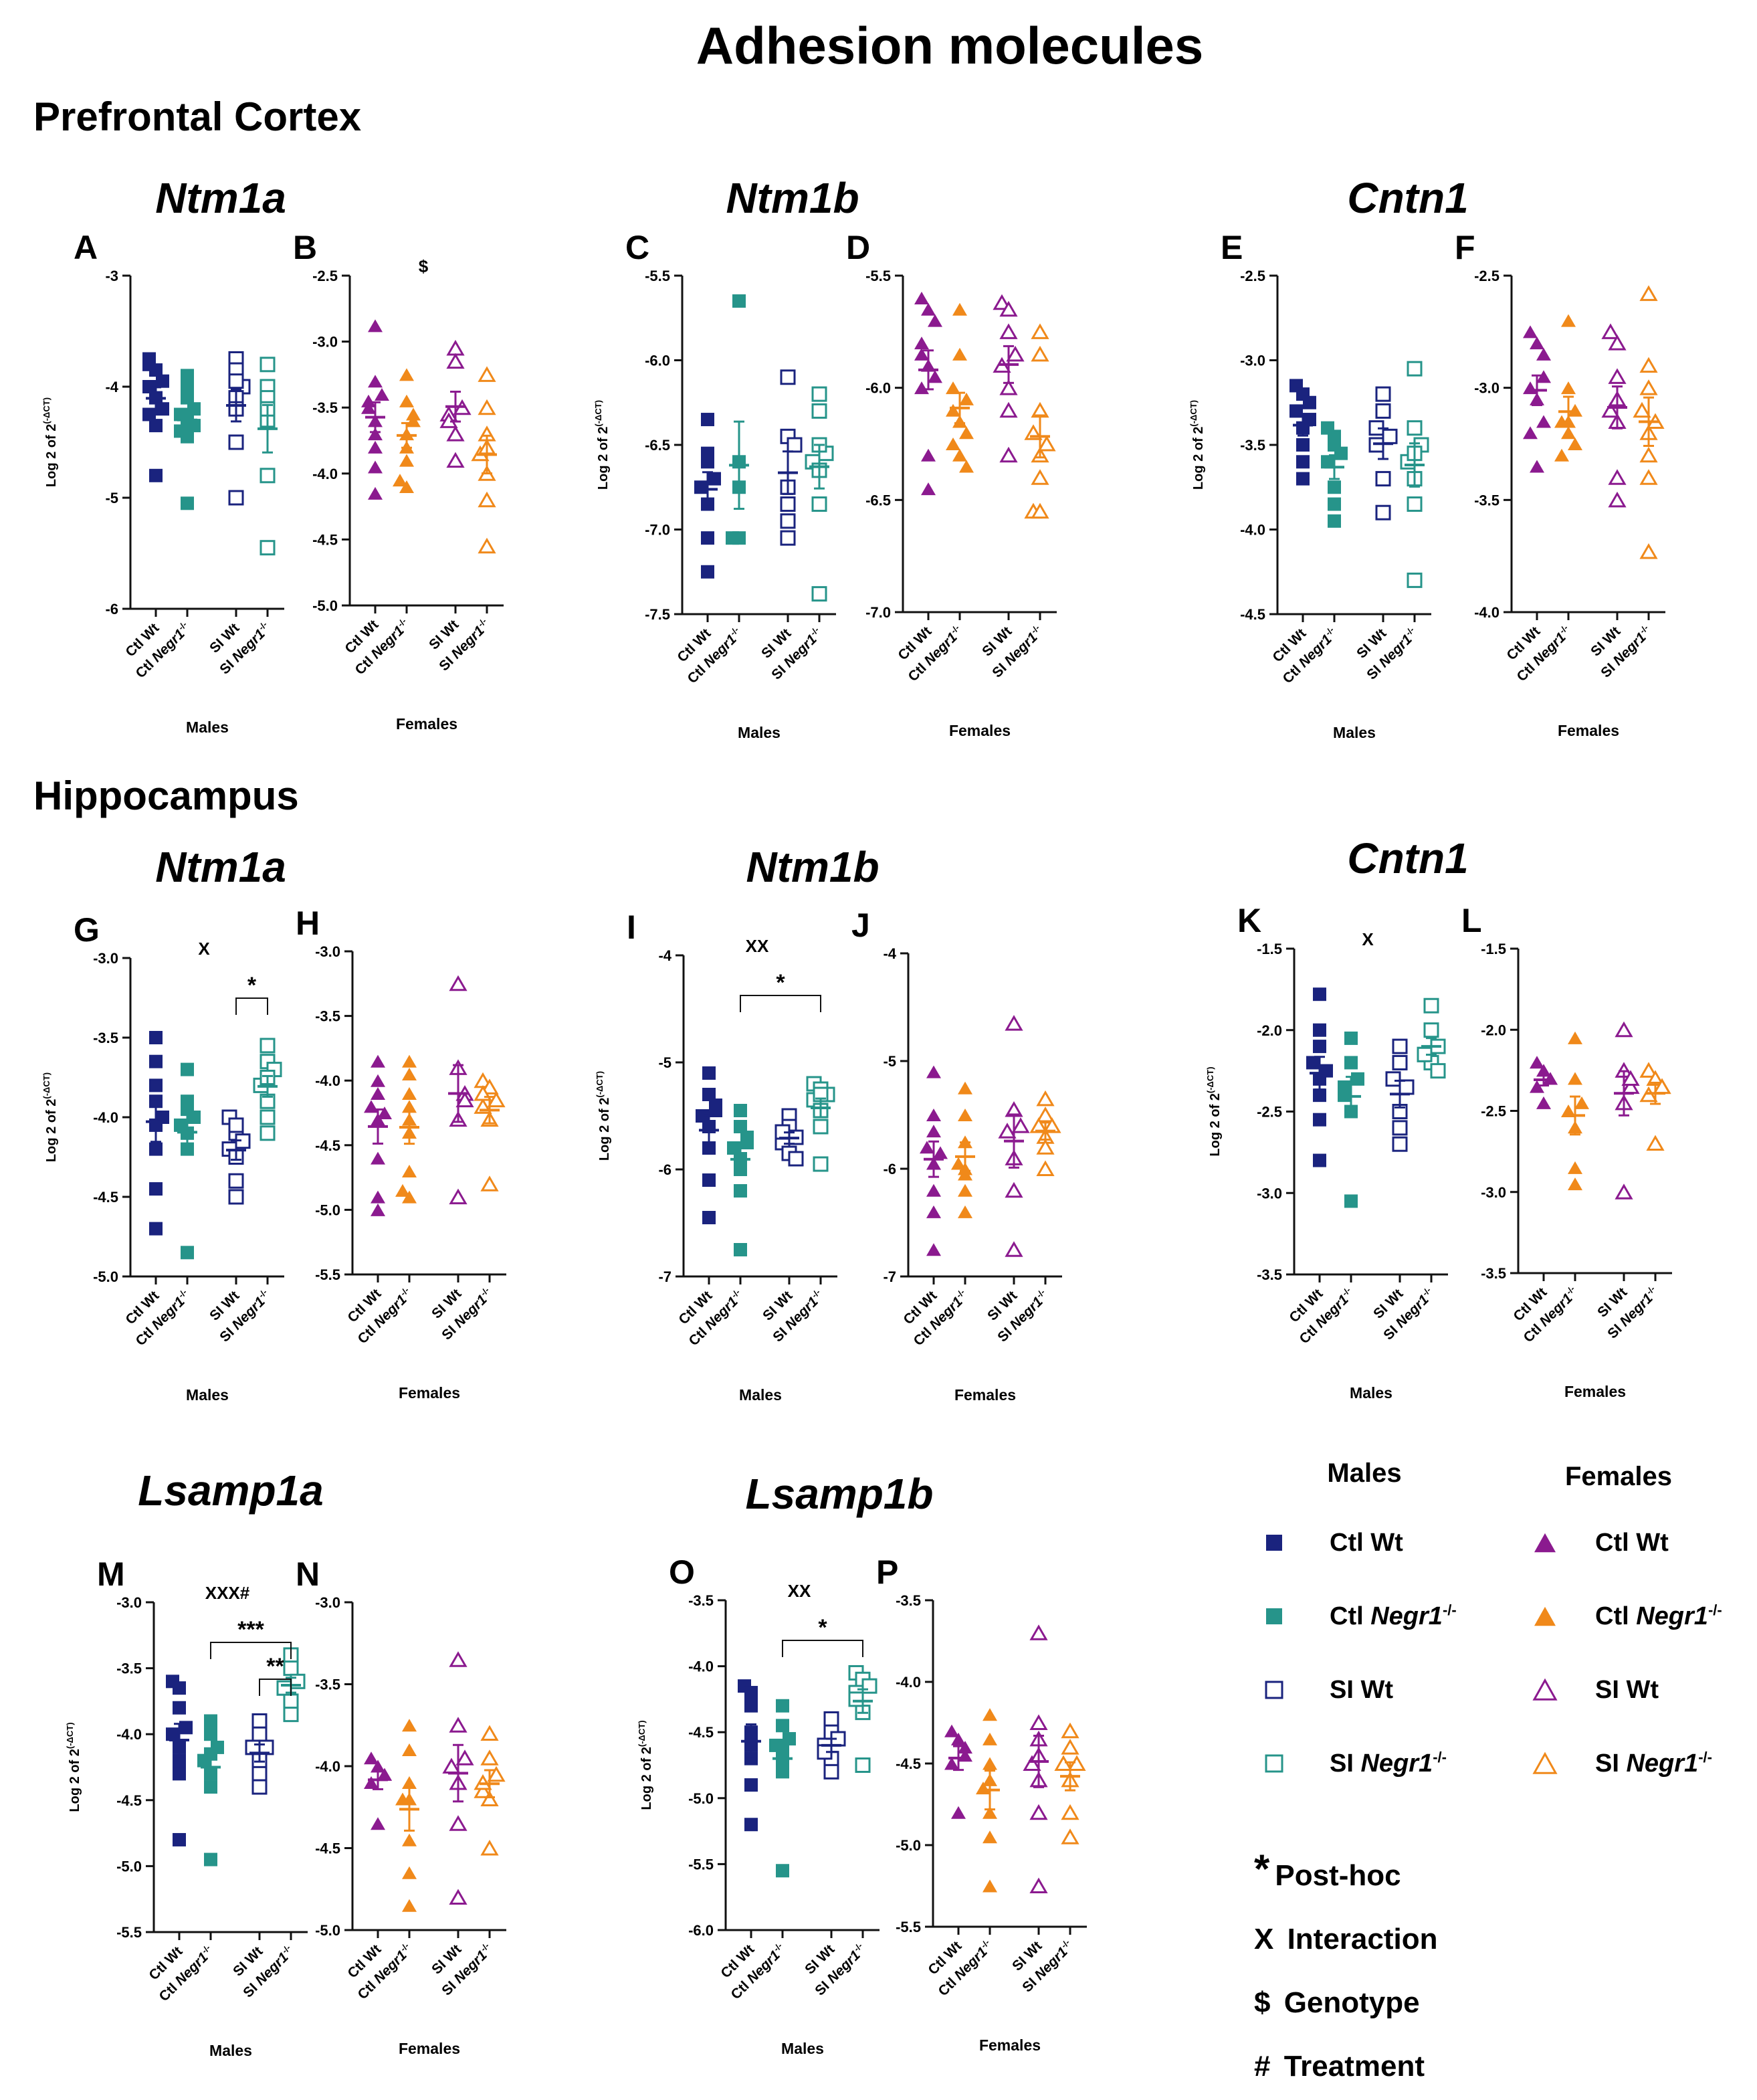  Describe the element at coordinates (87, 930) in the screenshot. I see `panel-letter: G` at that location.